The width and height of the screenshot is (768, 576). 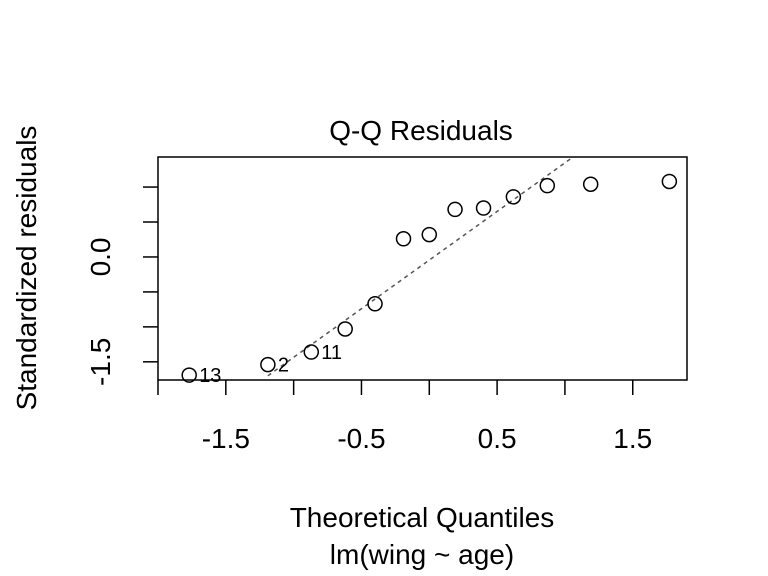 I want to click on point-label: 11, so click(x=331, y=353).